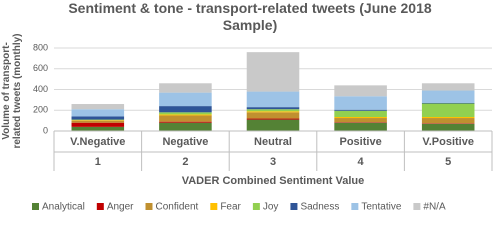  I want to click on x-tick-label: Positive, so click(361, 142).